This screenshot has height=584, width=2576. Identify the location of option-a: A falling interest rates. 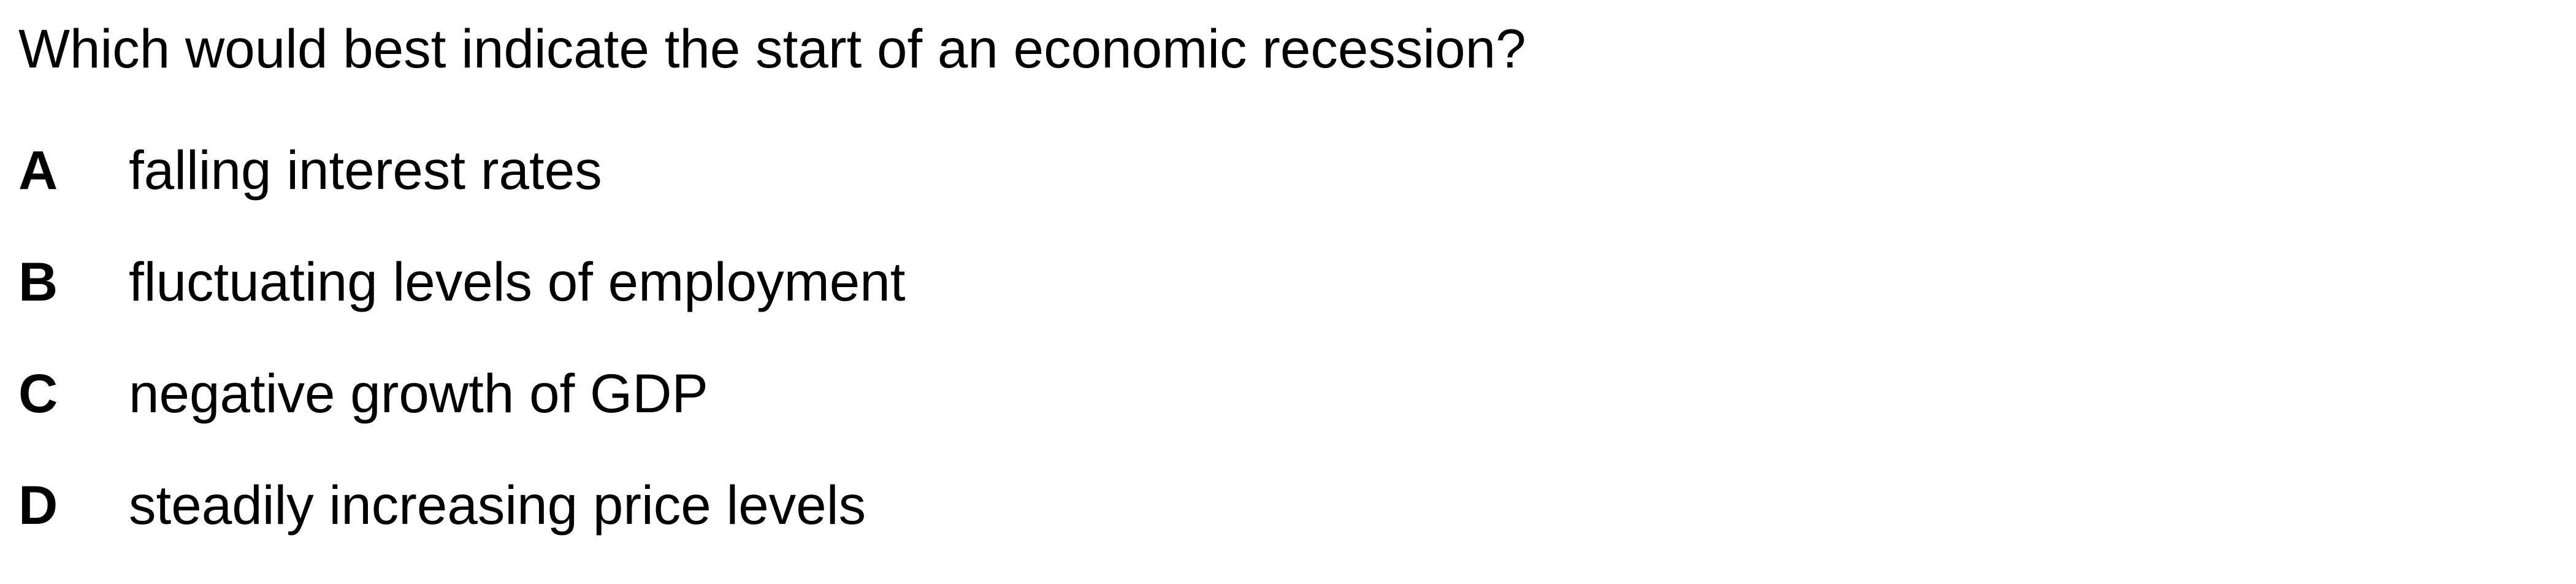
(461, 193).